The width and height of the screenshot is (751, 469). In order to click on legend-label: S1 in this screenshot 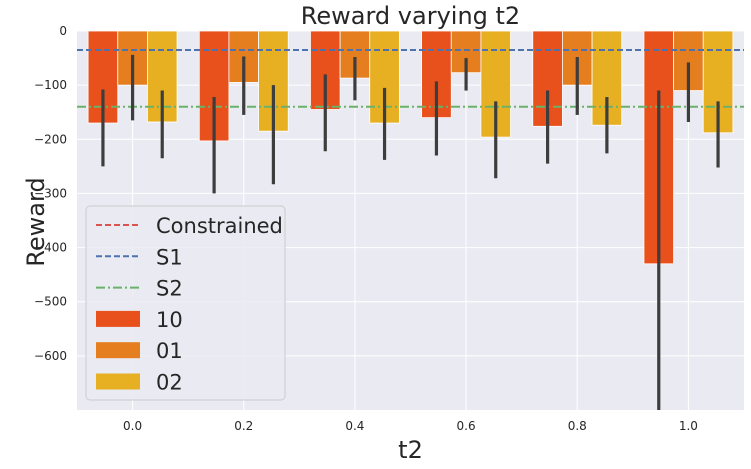, I will do `click(169, 257)`.